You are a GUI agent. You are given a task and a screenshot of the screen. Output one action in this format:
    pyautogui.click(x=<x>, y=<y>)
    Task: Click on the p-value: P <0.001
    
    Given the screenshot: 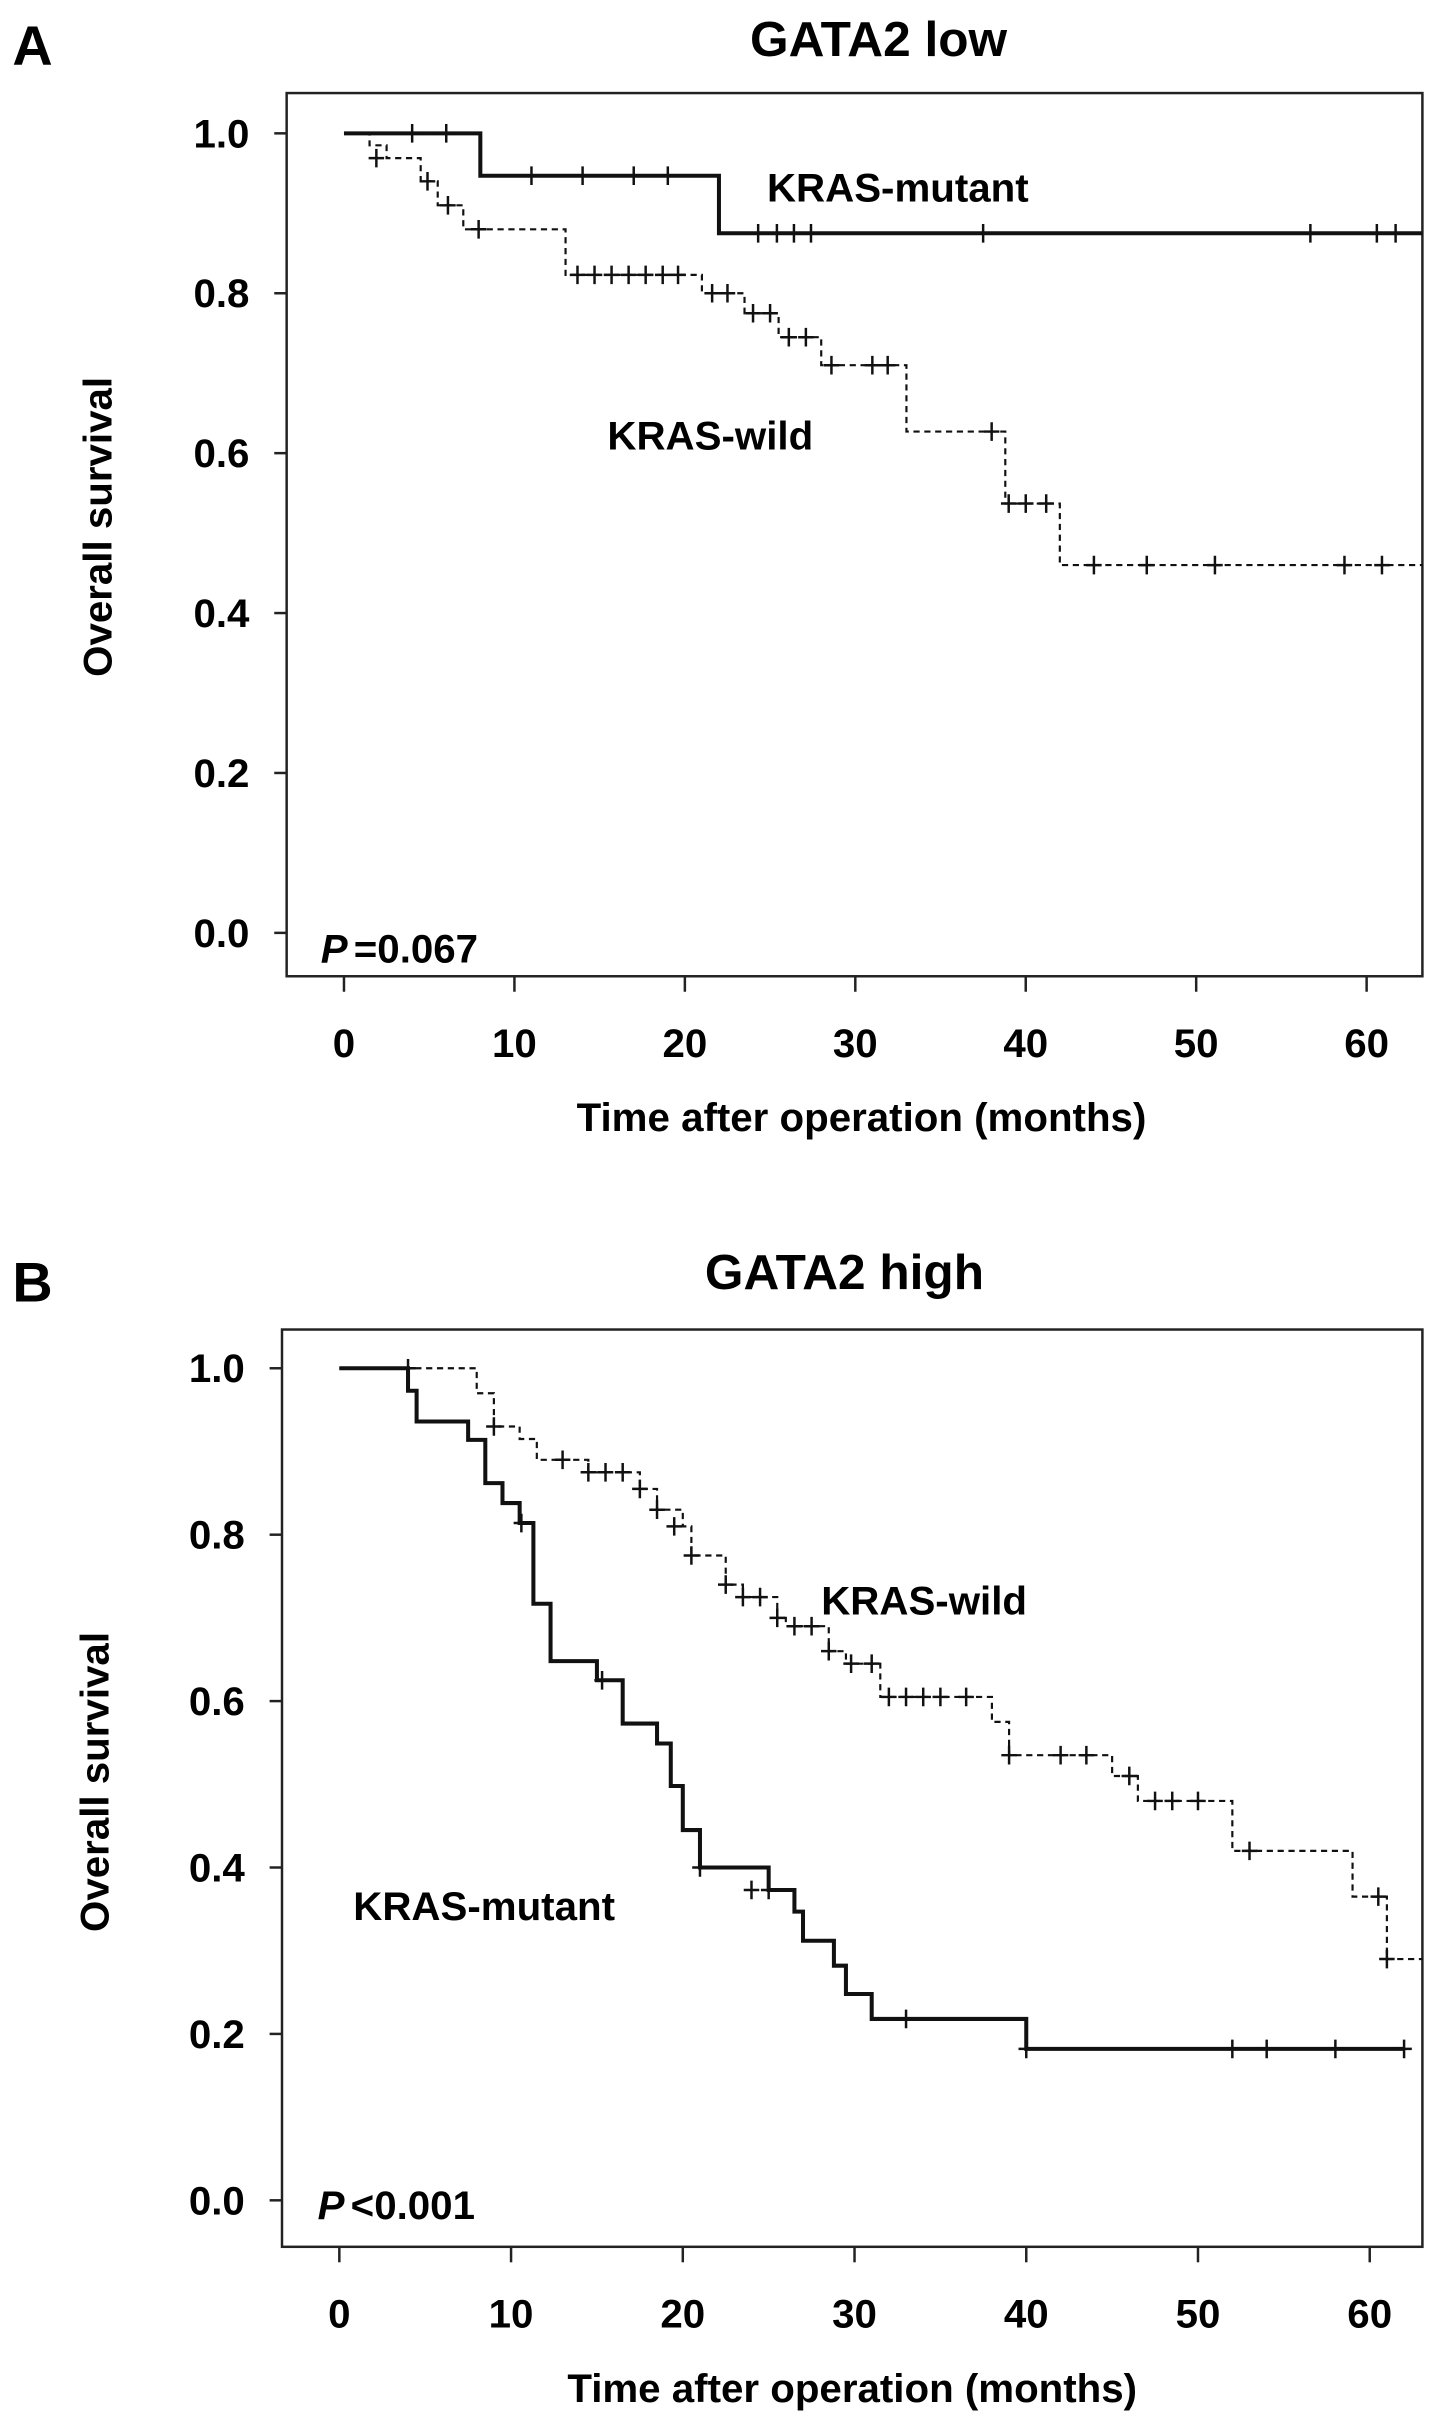 What is the action you would take?
    pyautogui.click(x=396, y=2205)
    